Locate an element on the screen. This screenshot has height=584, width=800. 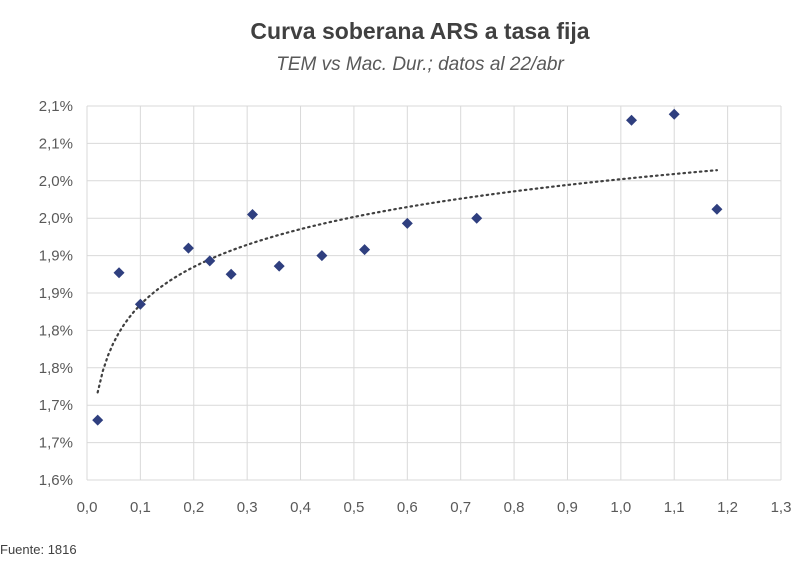
x-tick-label: 0,0 is located at coordinates (87, 507).